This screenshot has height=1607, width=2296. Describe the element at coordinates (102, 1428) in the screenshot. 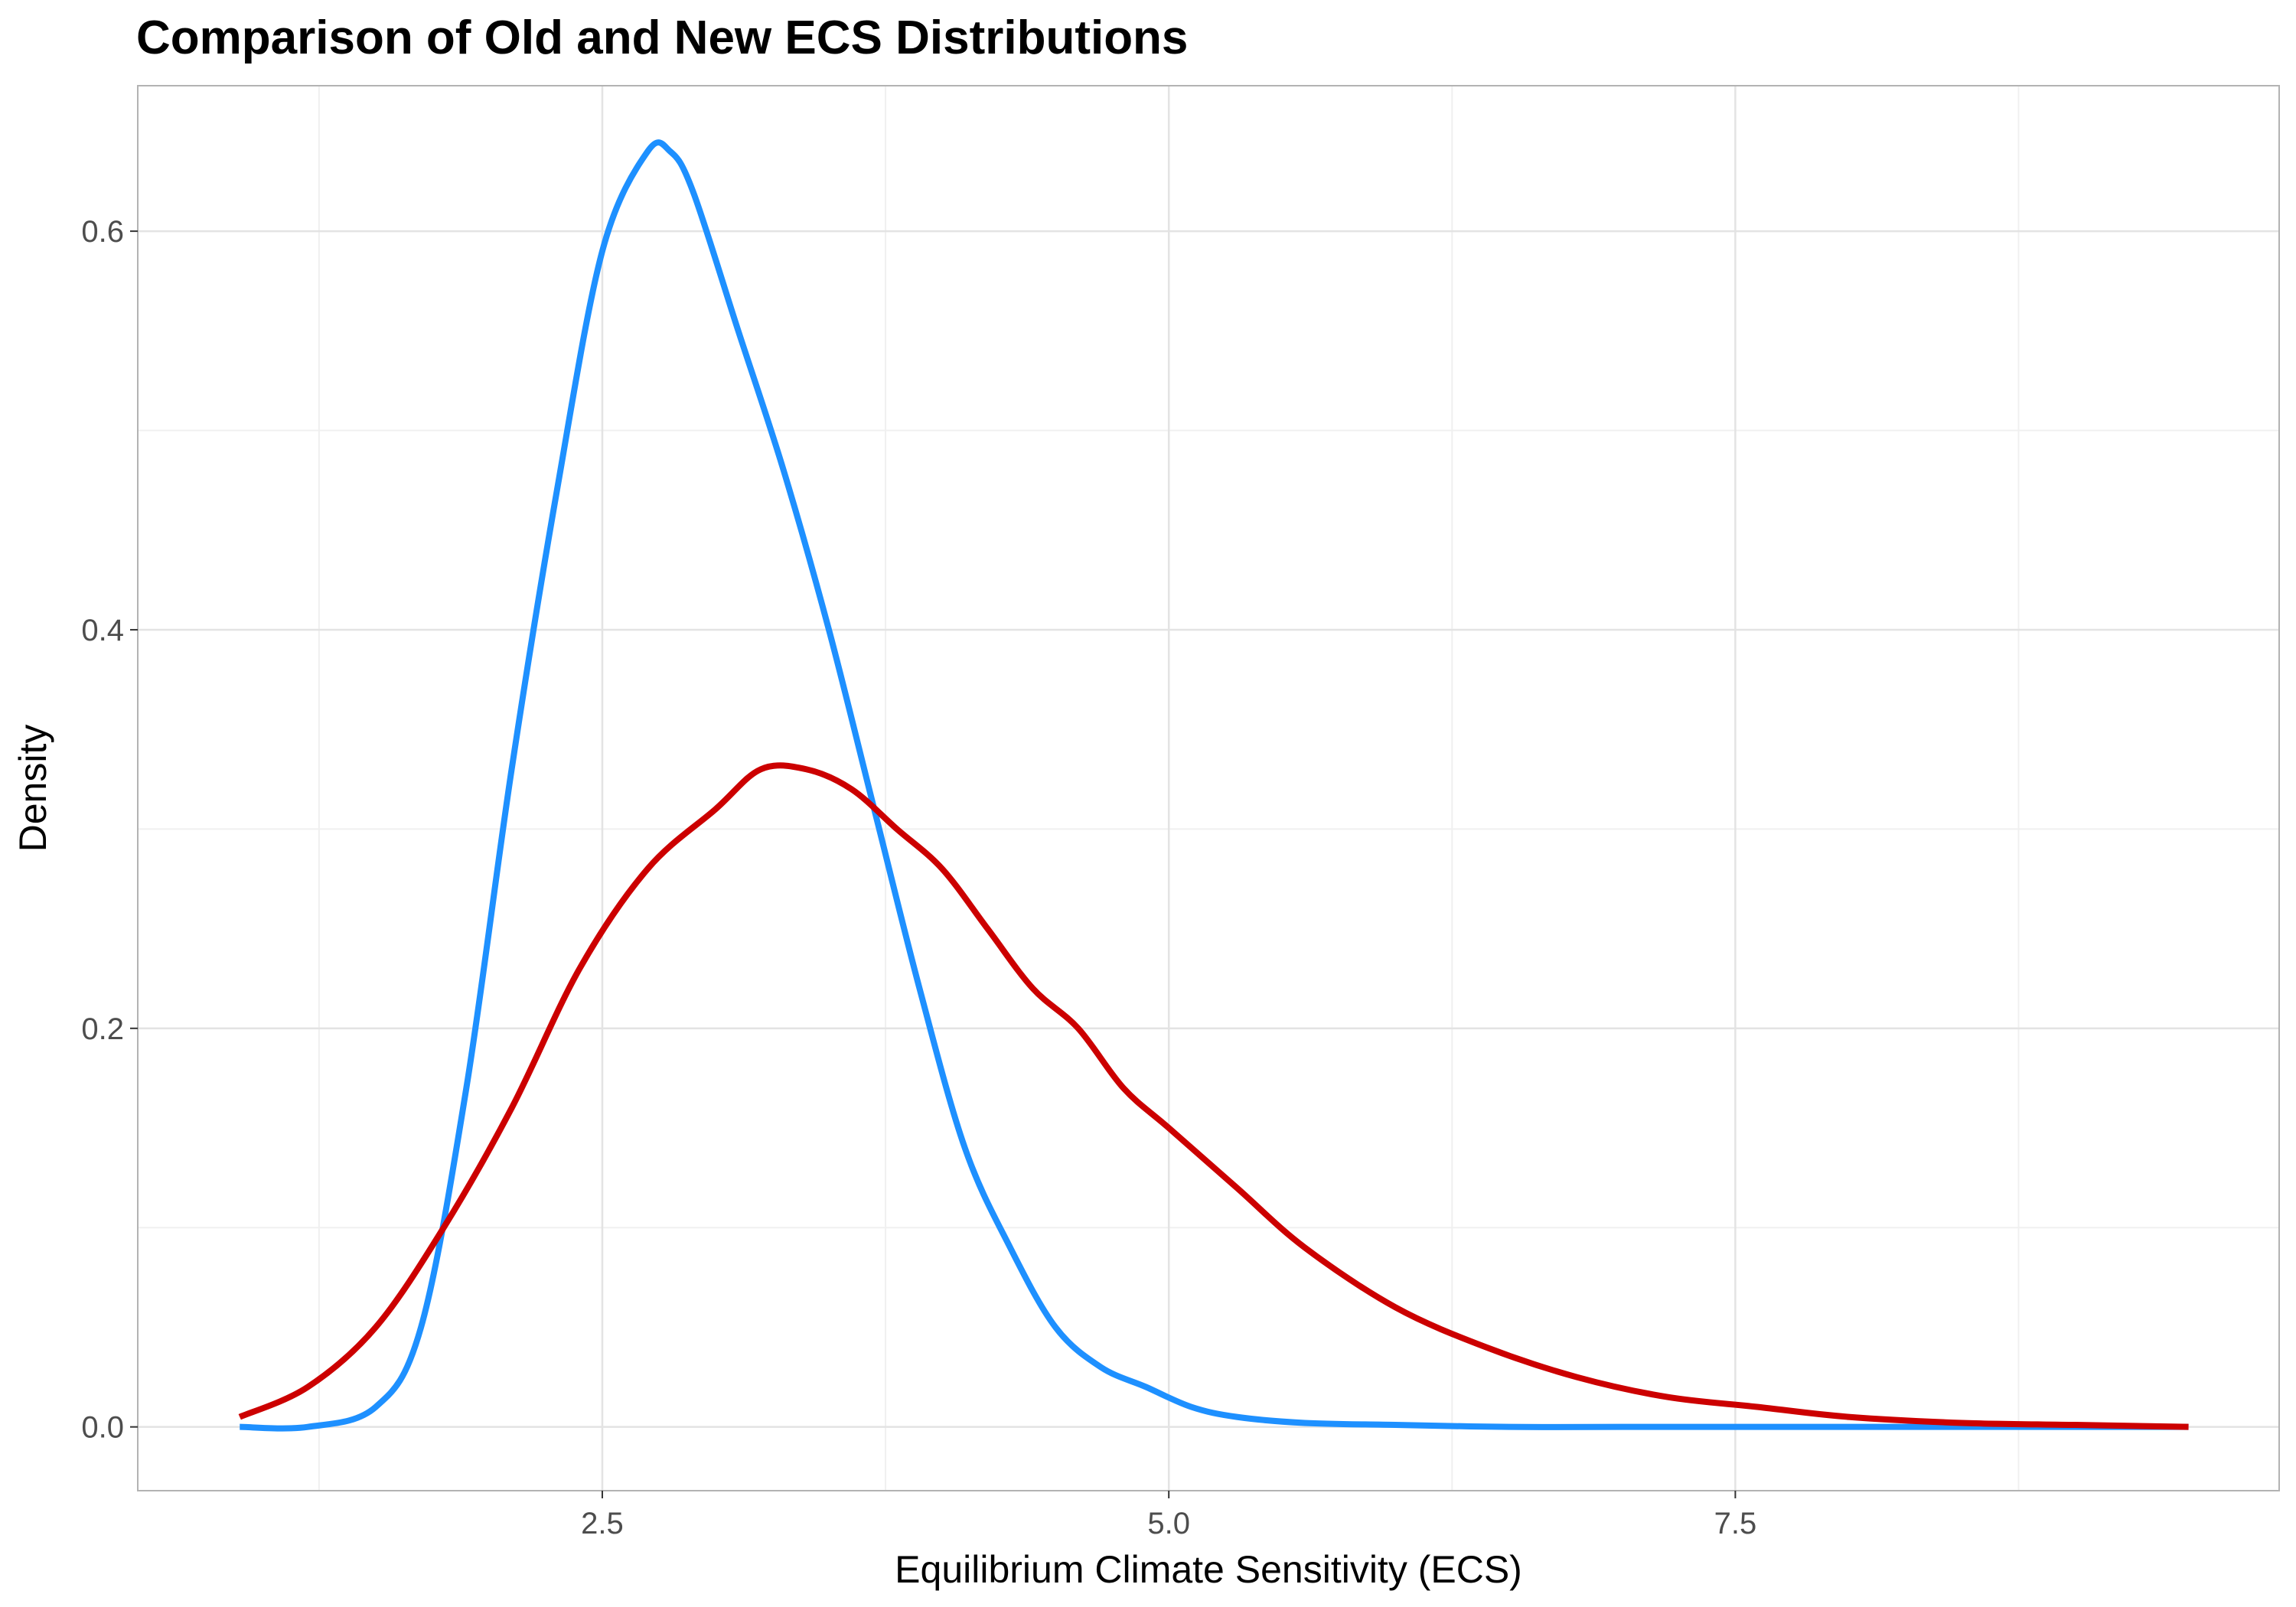

I see `y-tick-label: 0.0` at that location.